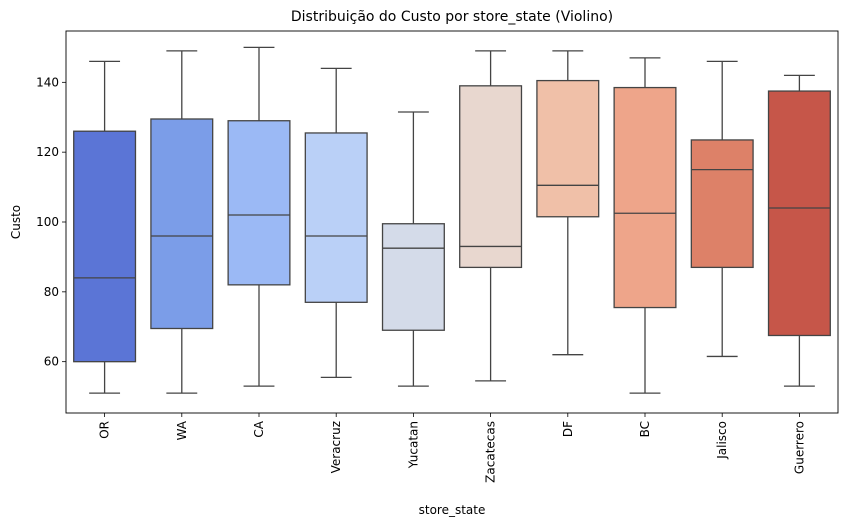  Describe the element at coordinates (51, 362) in the screenshot. I see `y-tick-label: 60` at that location.